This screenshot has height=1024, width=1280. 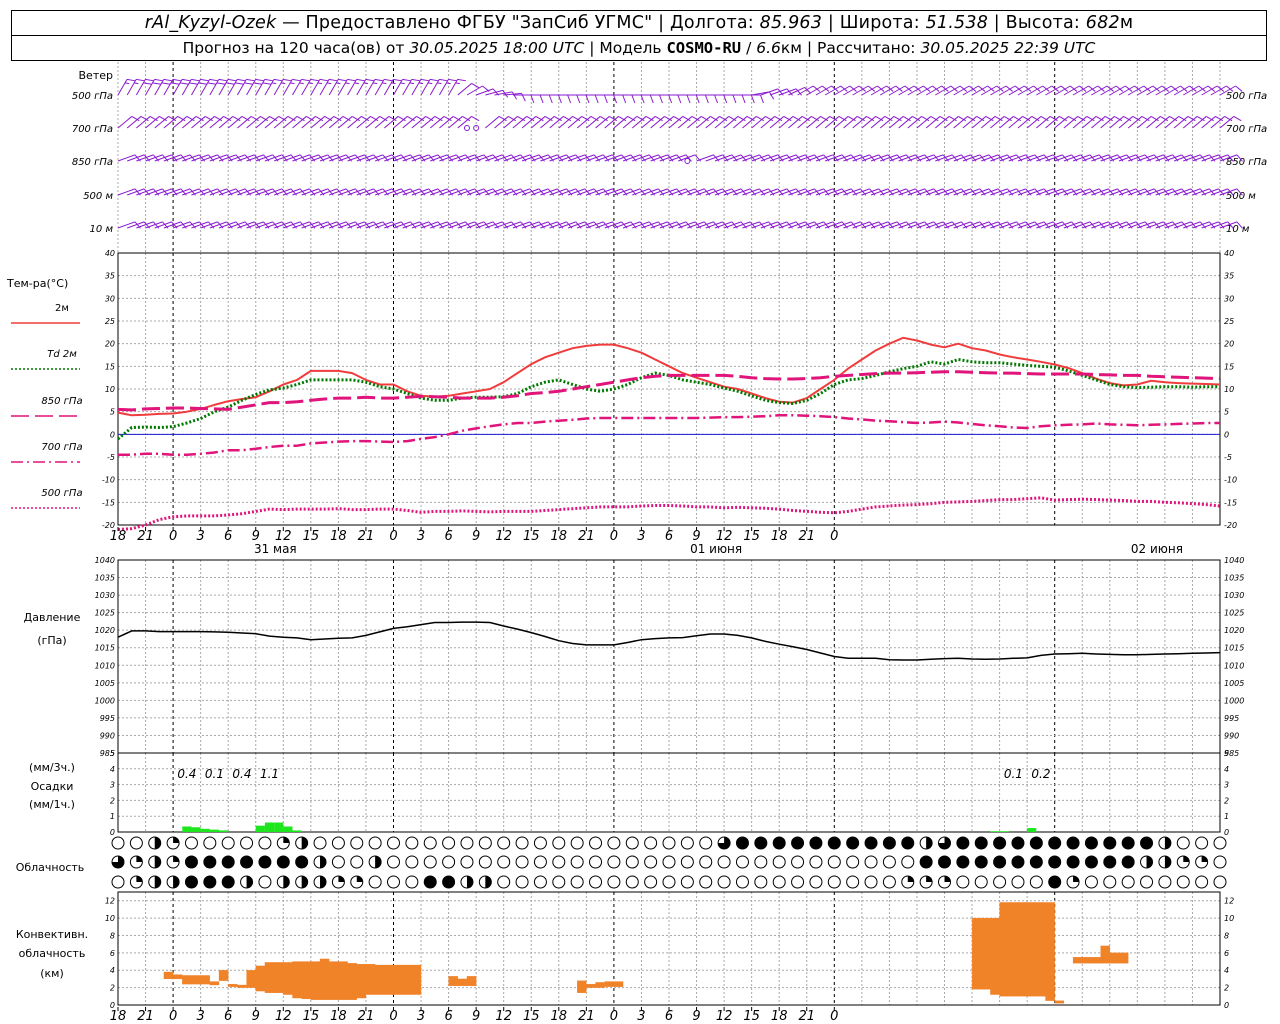 I want to click on wind-level-label-left: 700 гПа, so click(x=92, y=129).